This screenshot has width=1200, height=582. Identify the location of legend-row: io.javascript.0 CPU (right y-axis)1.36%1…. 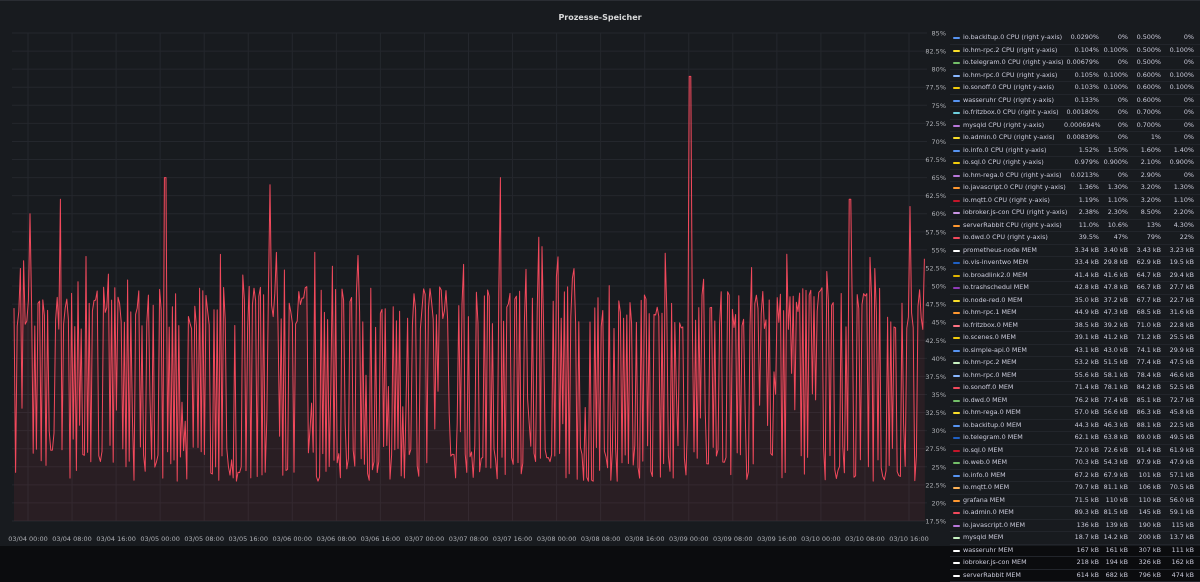
(1075, 188).